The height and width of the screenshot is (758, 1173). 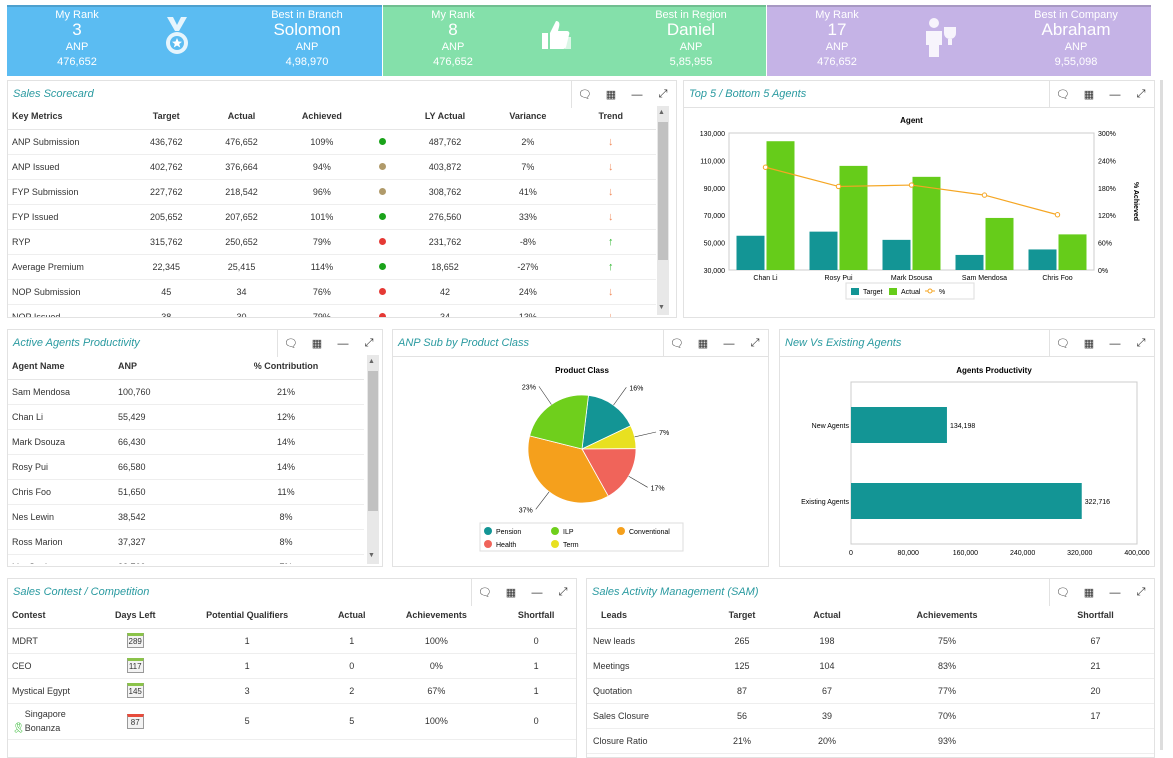 I want to click on column-header: ANP, so click(x=163, y=367).